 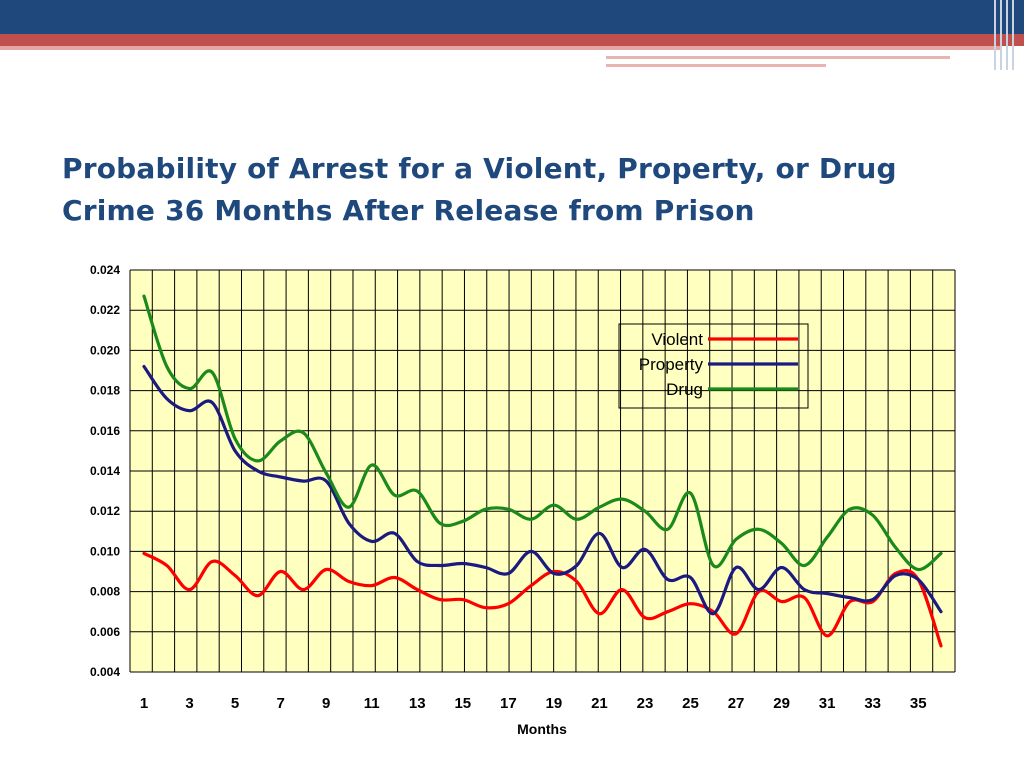 What do you see at coordinates (690, 703) in the screenshot?
I see `x-tick-label: 25` at bounding box center [690, 703].